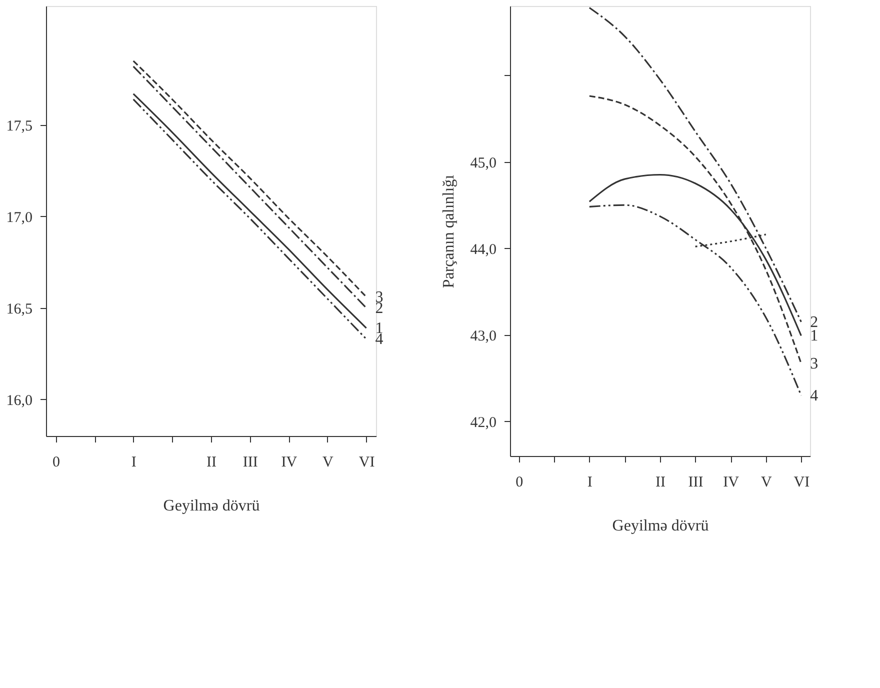 The image size is (880, 688). I want to click on y-tick-label: 45,0, so click(483, 163).